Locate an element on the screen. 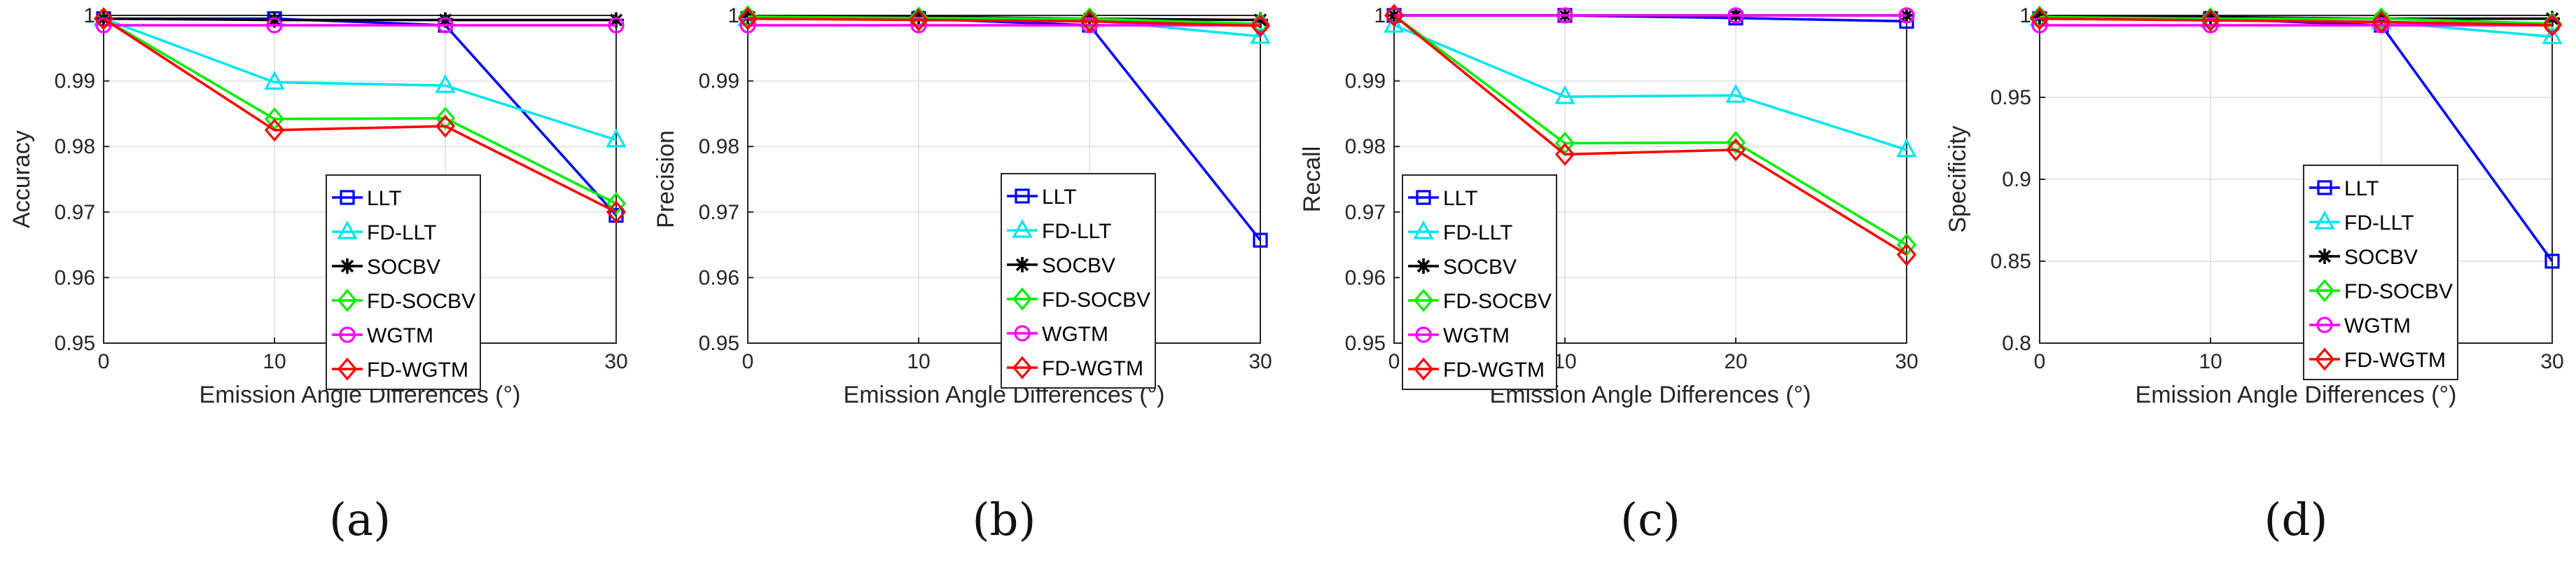 The height and width of the screenshot is (563, 2576). grid is located at coordinates (2296, 179).